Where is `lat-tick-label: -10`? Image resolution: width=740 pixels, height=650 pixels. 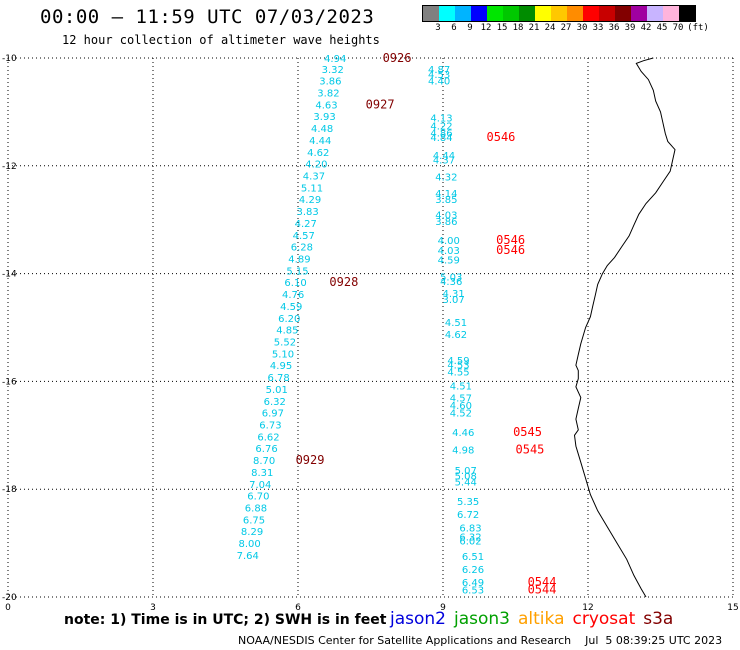 lat-tick-label: -10 is located at coordinates (9, 59).